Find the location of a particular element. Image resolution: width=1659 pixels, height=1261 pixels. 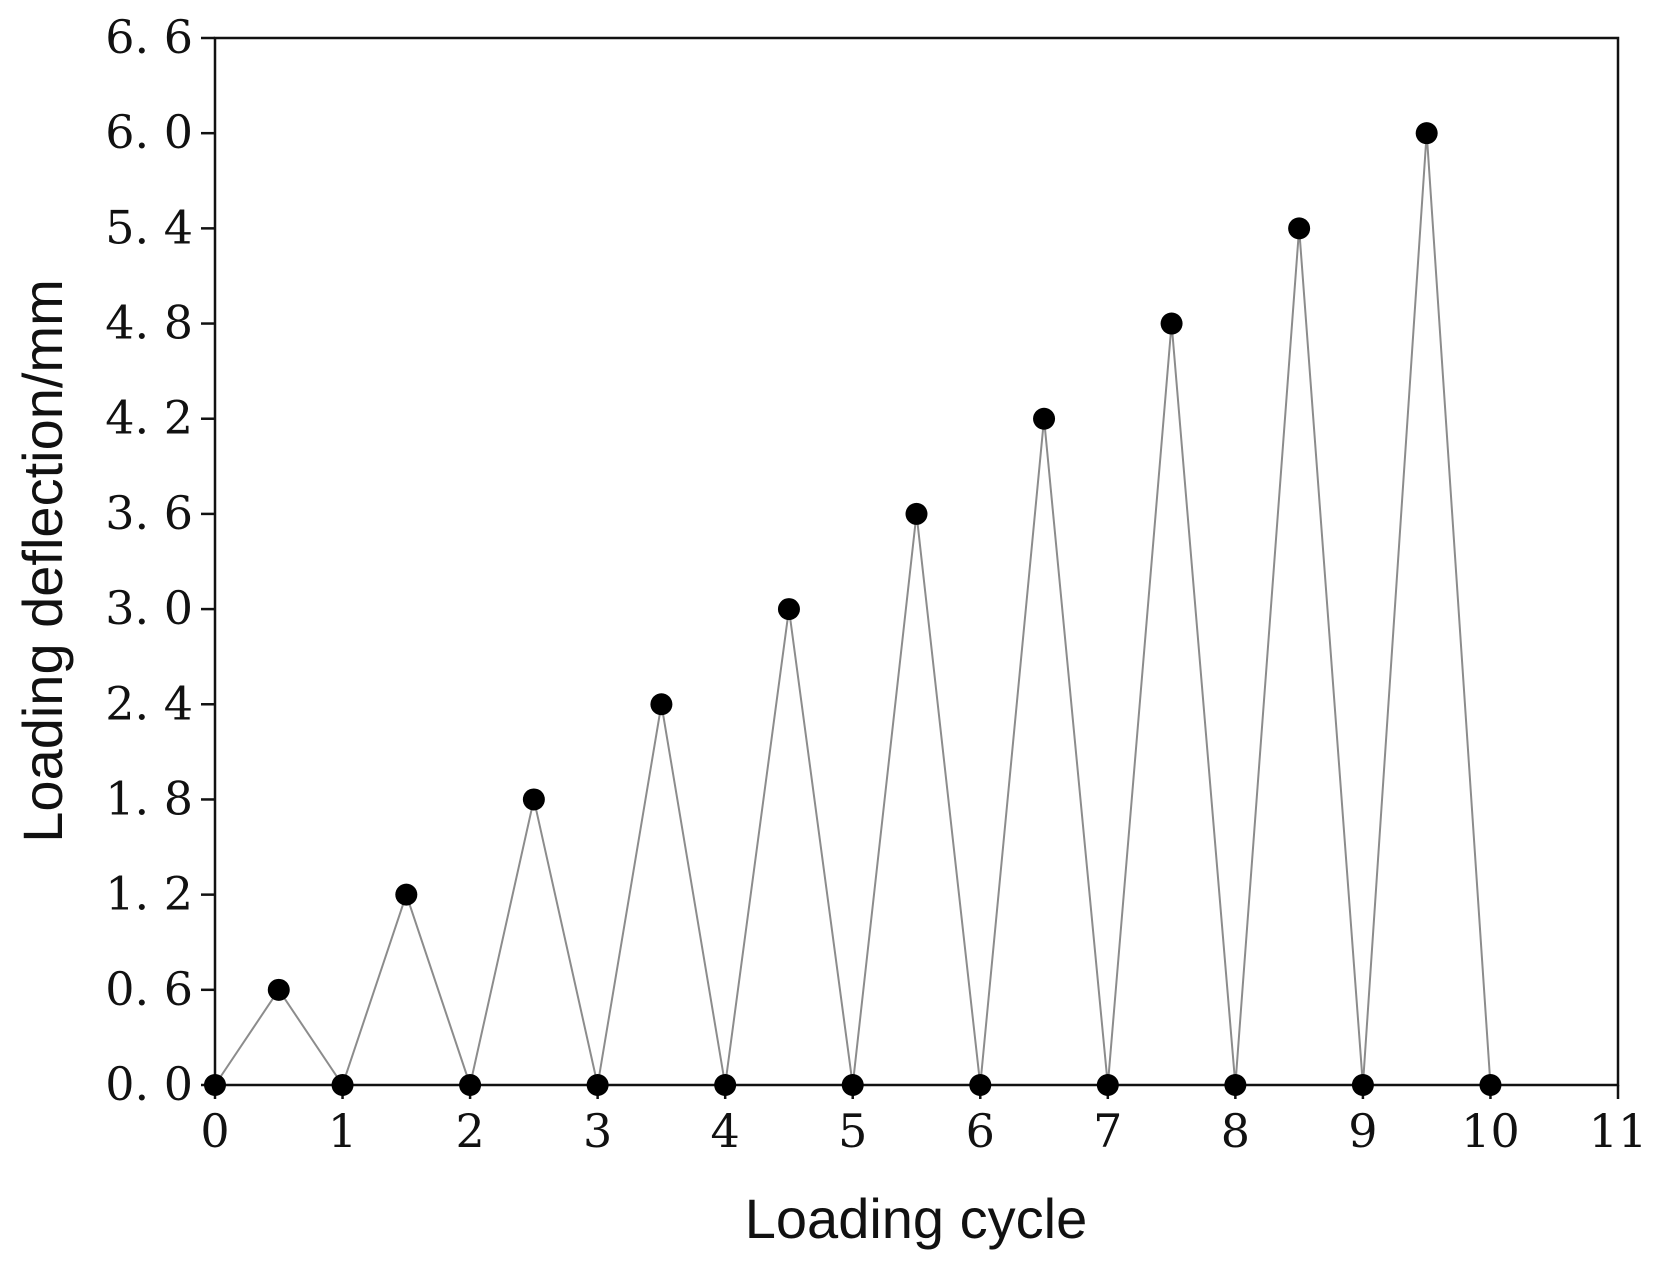

x-tick-label: 5 is located at coordinates (852, 1131).